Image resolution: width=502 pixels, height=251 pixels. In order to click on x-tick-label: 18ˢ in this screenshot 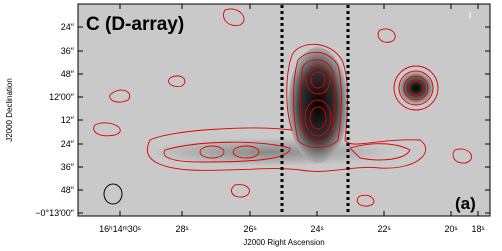, I will do `click(477, 229)`.